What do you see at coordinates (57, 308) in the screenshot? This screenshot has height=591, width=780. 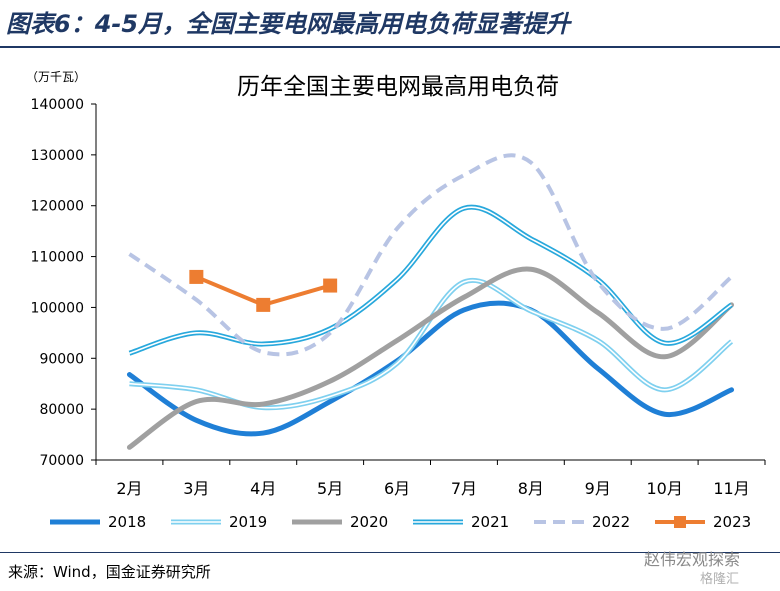 I see `y-tick-label: 100000` at bounding box center [57, 308].